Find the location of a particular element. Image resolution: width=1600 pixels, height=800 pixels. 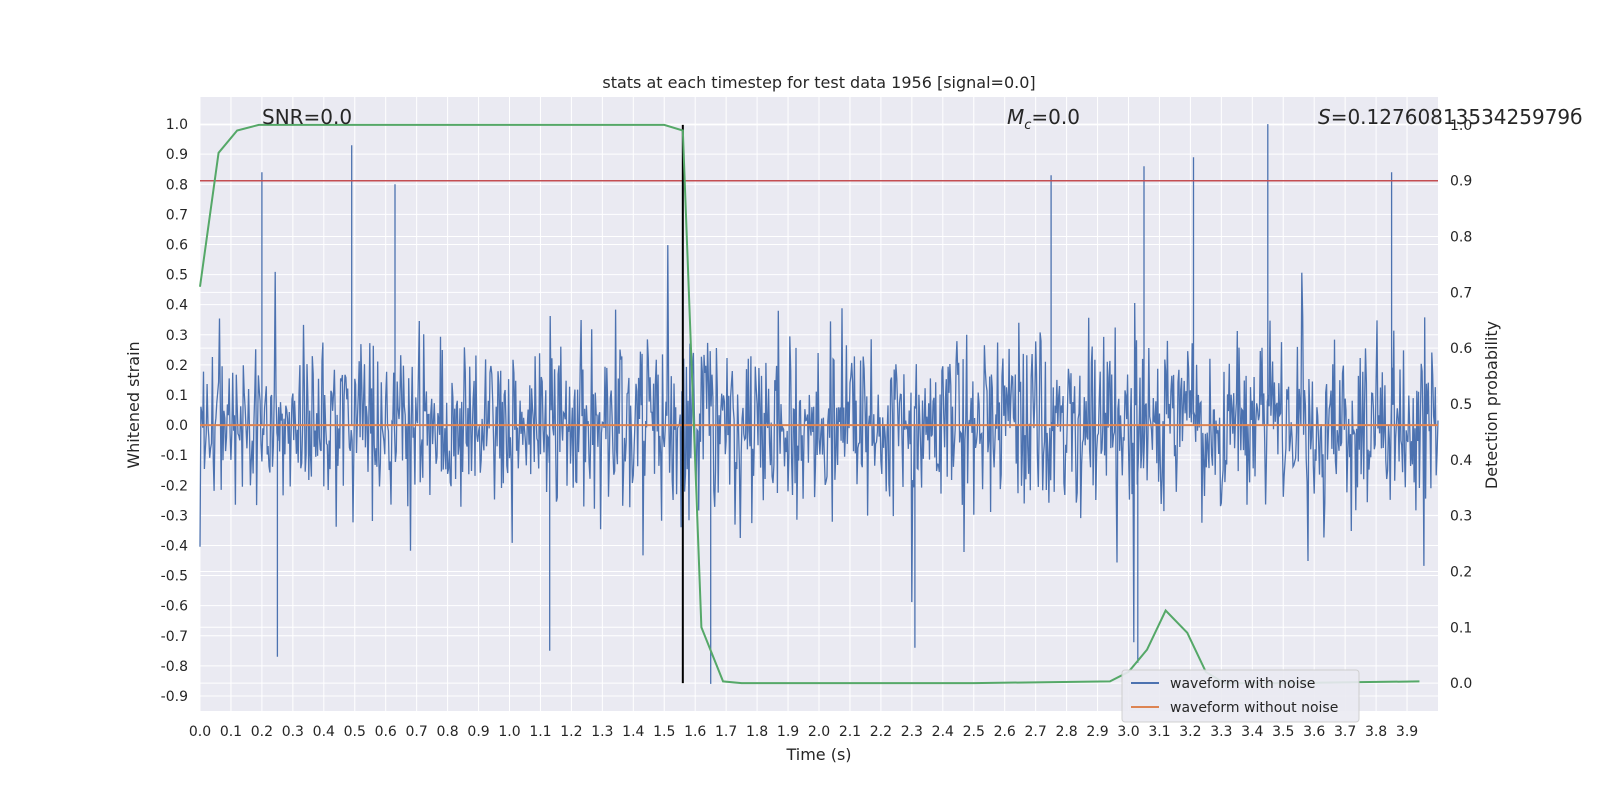

x-tick-label: 0.9 is located at coordinates (478, 732).